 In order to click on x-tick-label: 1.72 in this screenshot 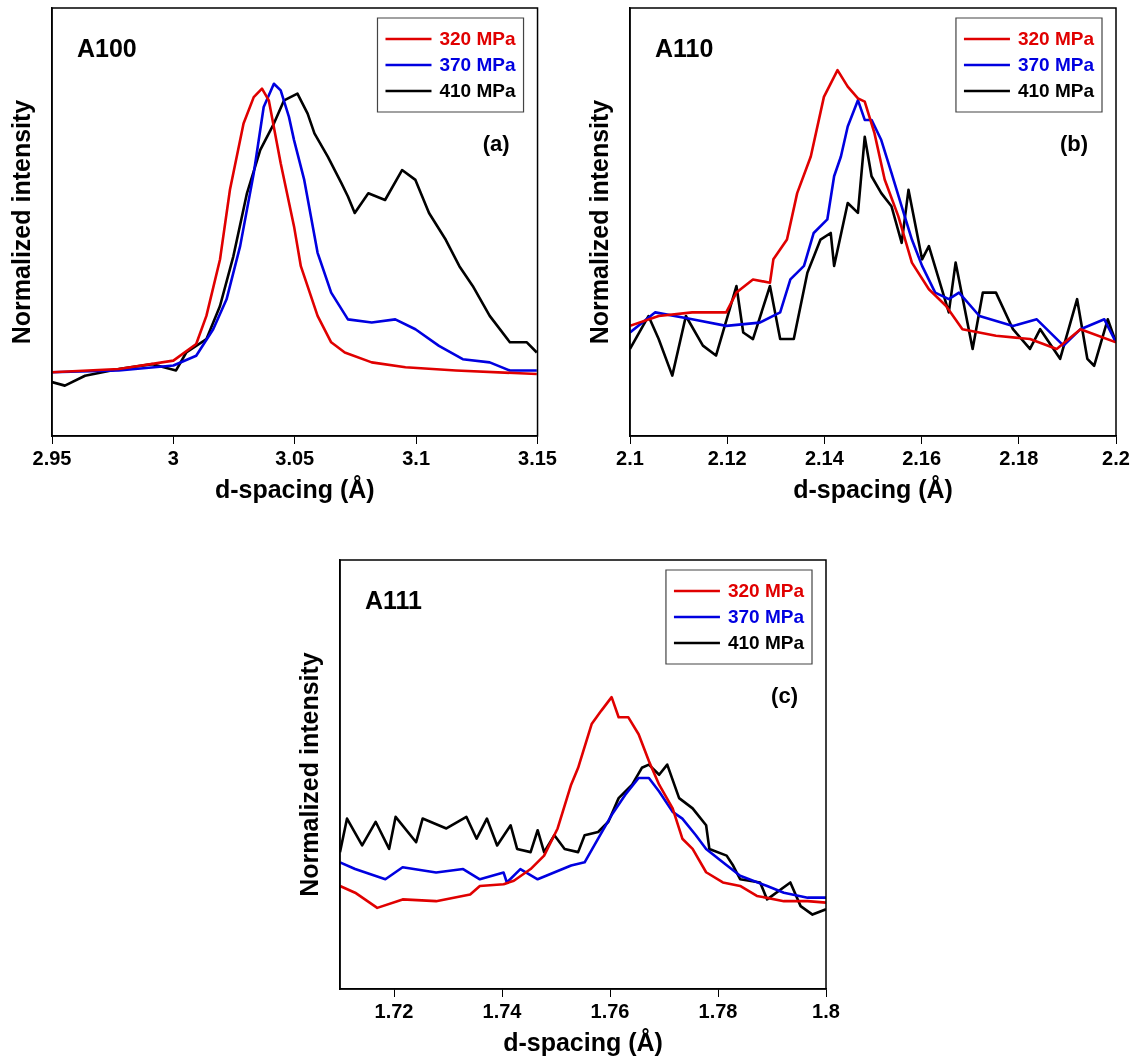, I will do `click(394, 1010)`.